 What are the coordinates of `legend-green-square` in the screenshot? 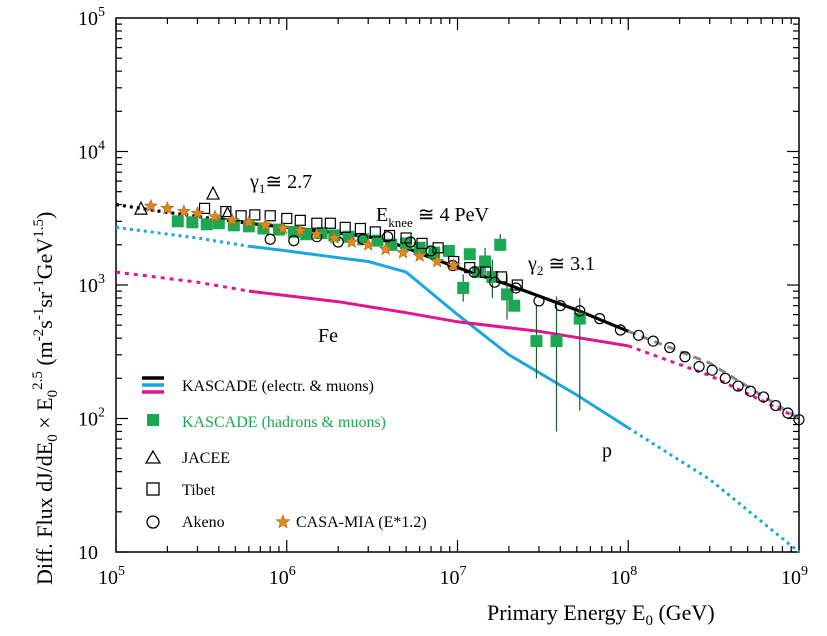 It's located at (153, 420).